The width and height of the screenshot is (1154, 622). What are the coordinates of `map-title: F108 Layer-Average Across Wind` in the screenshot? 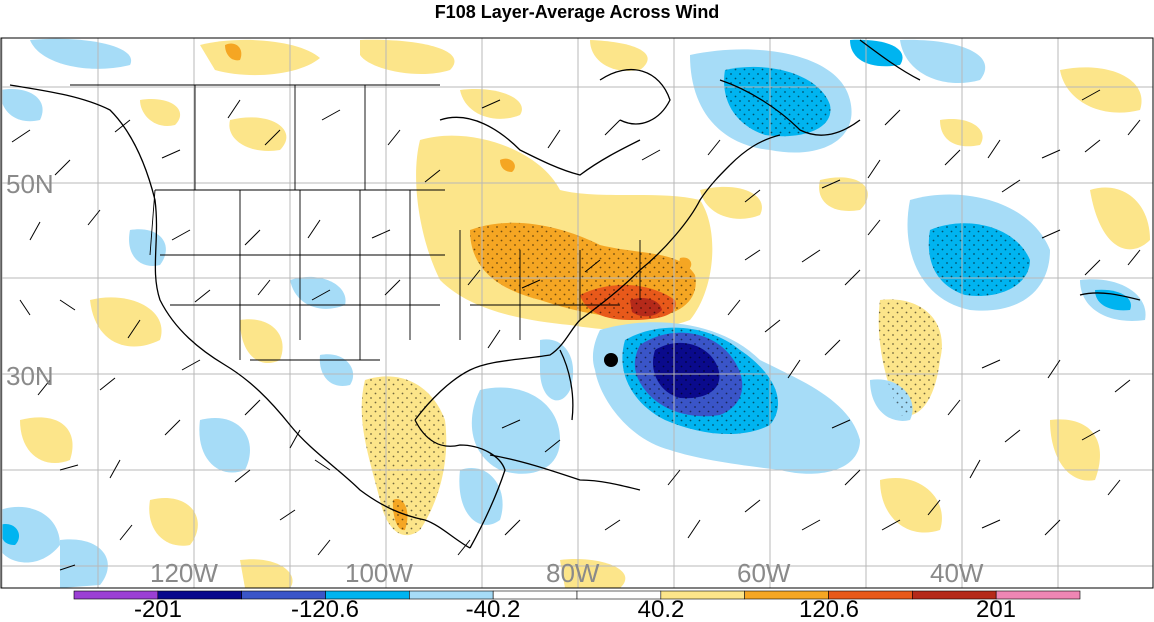 It's located at (577, 12).